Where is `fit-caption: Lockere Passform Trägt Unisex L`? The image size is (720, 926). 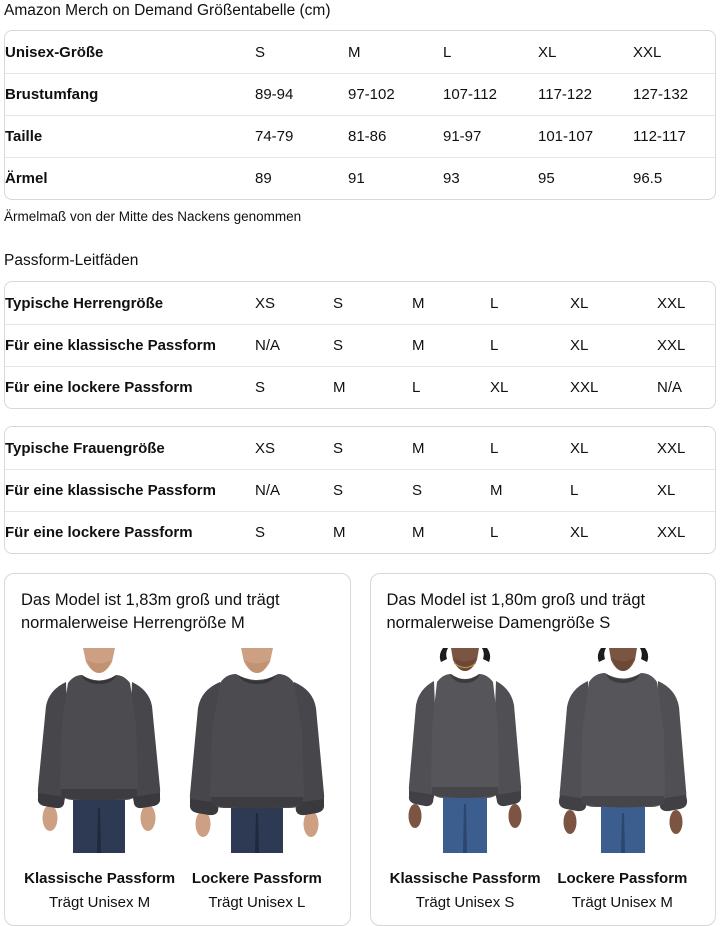
fit-caption: Lockere Passform Trägt Unisex L is located at coordinates (256, 890).